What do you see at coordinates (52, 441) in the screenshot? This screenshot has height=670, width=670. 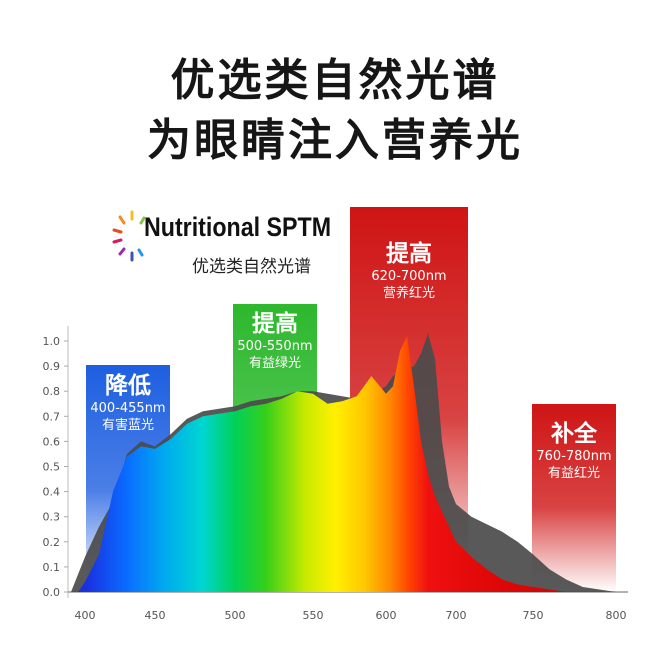 I see `y-tick-label: 0.6` at bounding box center [52, 441].